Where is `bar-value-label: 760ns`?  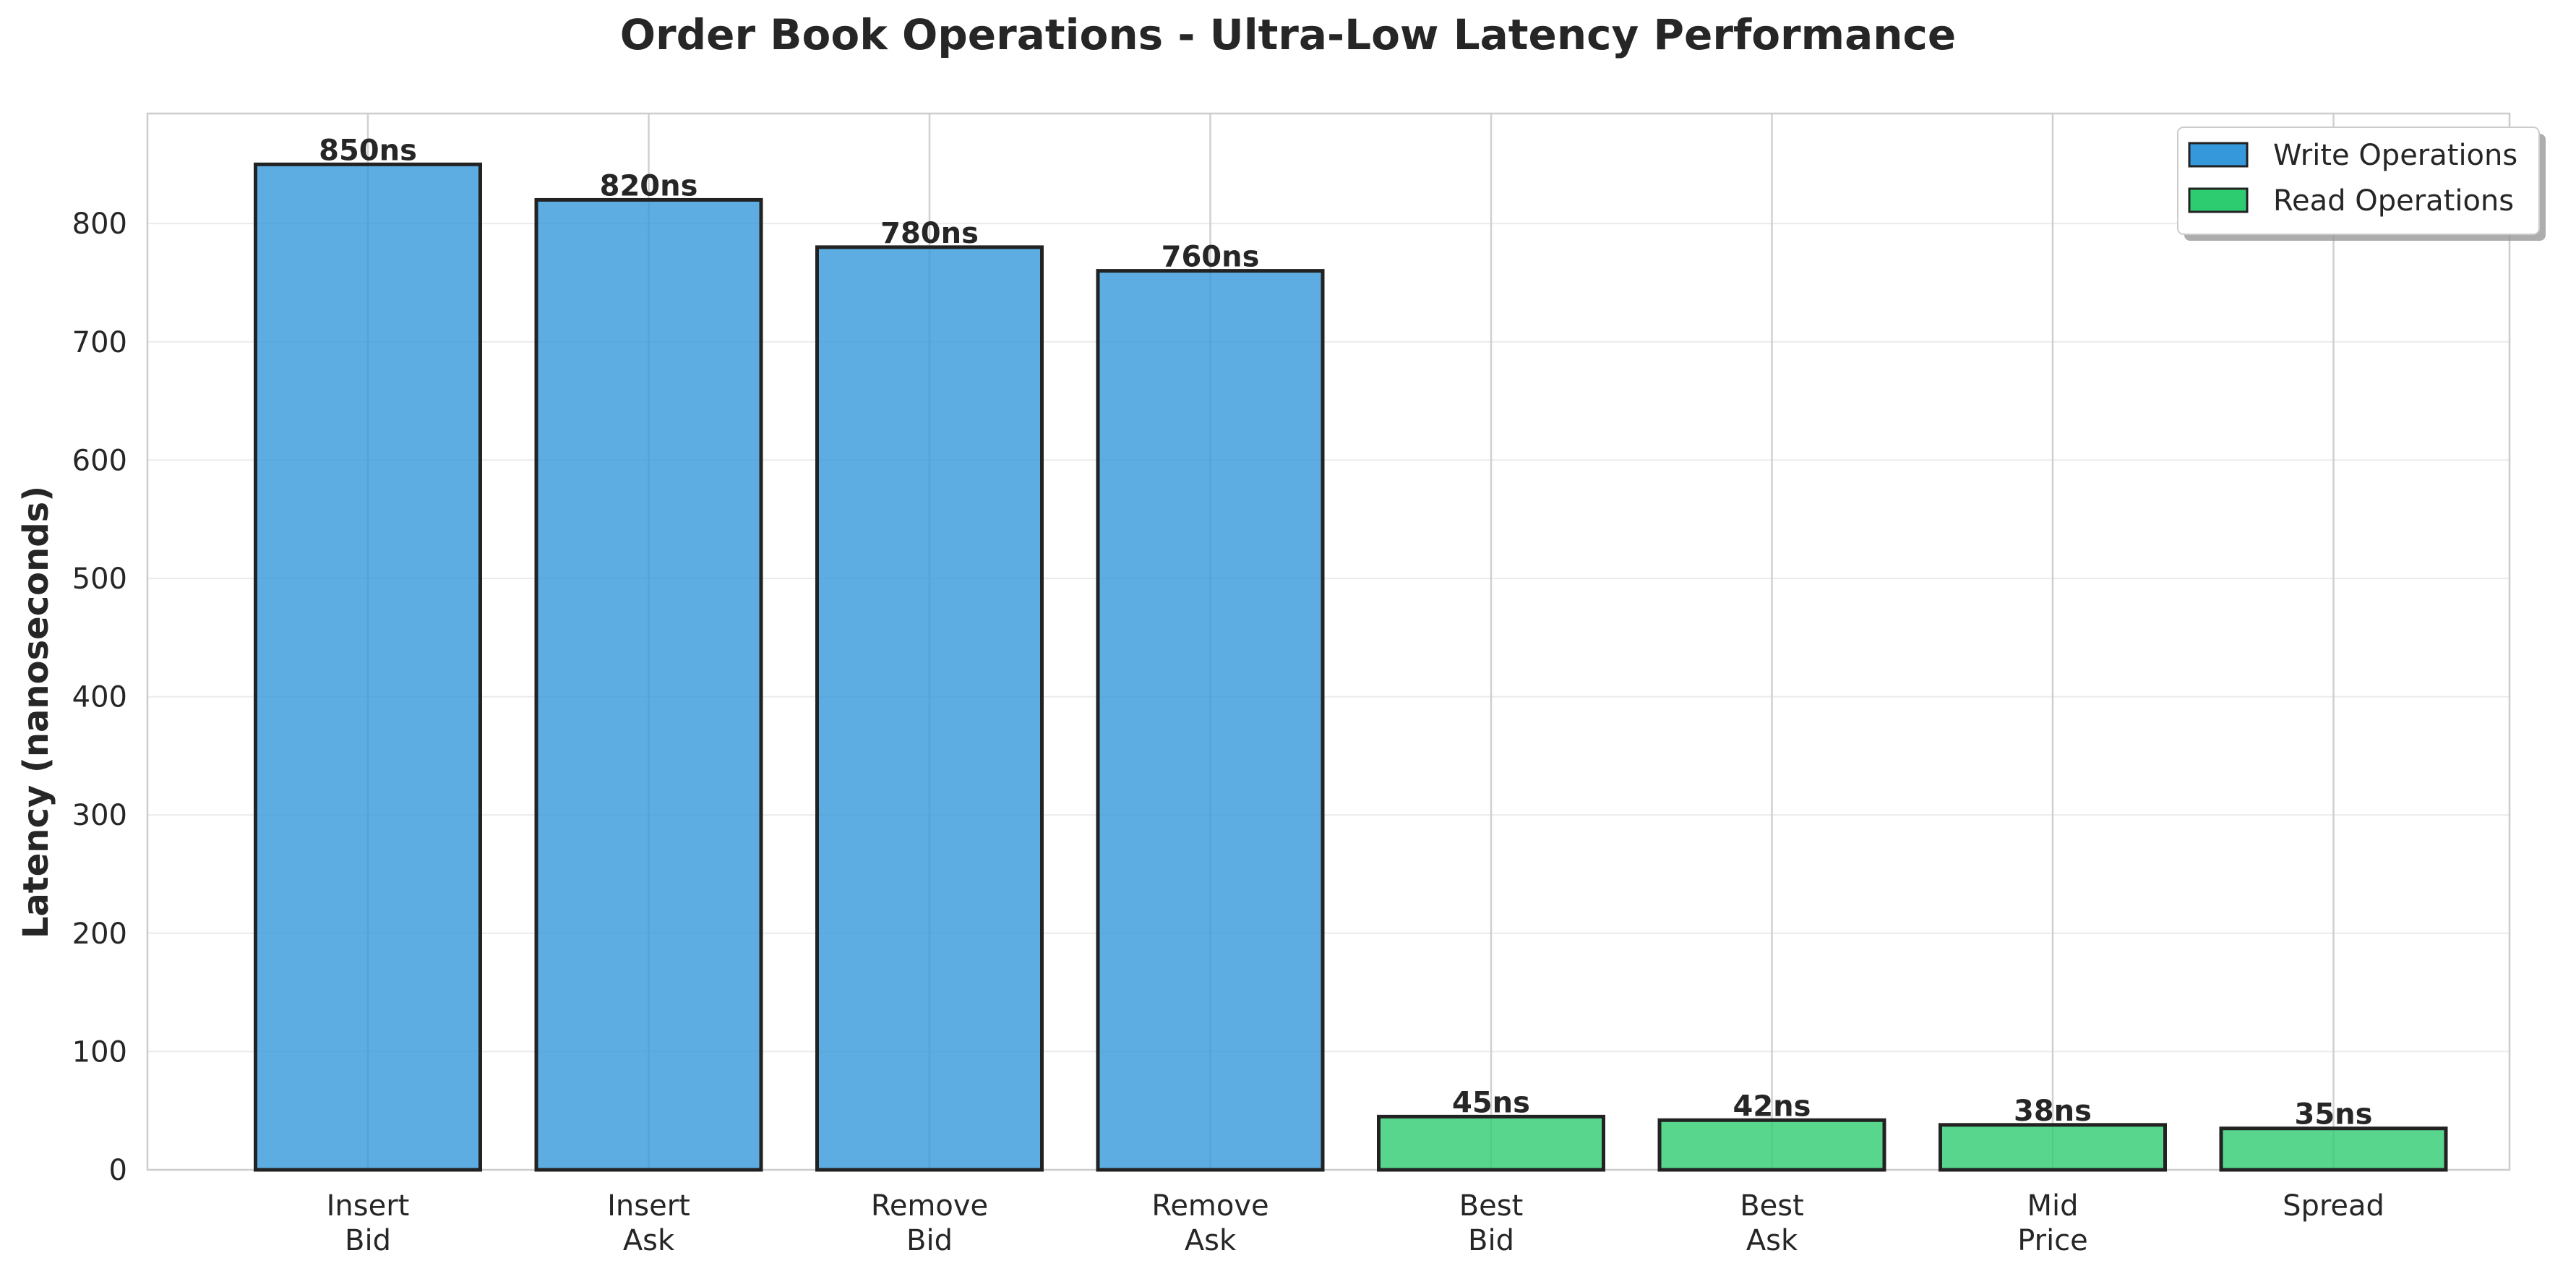 bar-value-label: 760ns is located at coordinates (1211, 257).